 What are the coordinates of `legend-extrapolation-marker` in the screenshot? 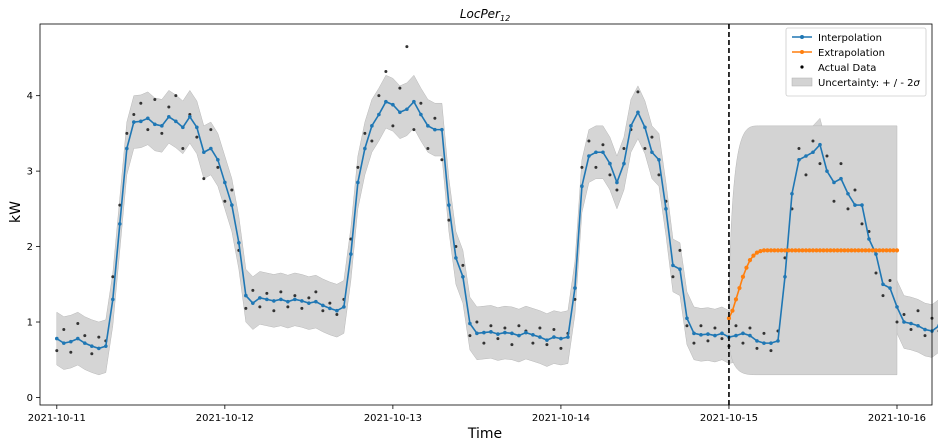 It's located at (802, 52).